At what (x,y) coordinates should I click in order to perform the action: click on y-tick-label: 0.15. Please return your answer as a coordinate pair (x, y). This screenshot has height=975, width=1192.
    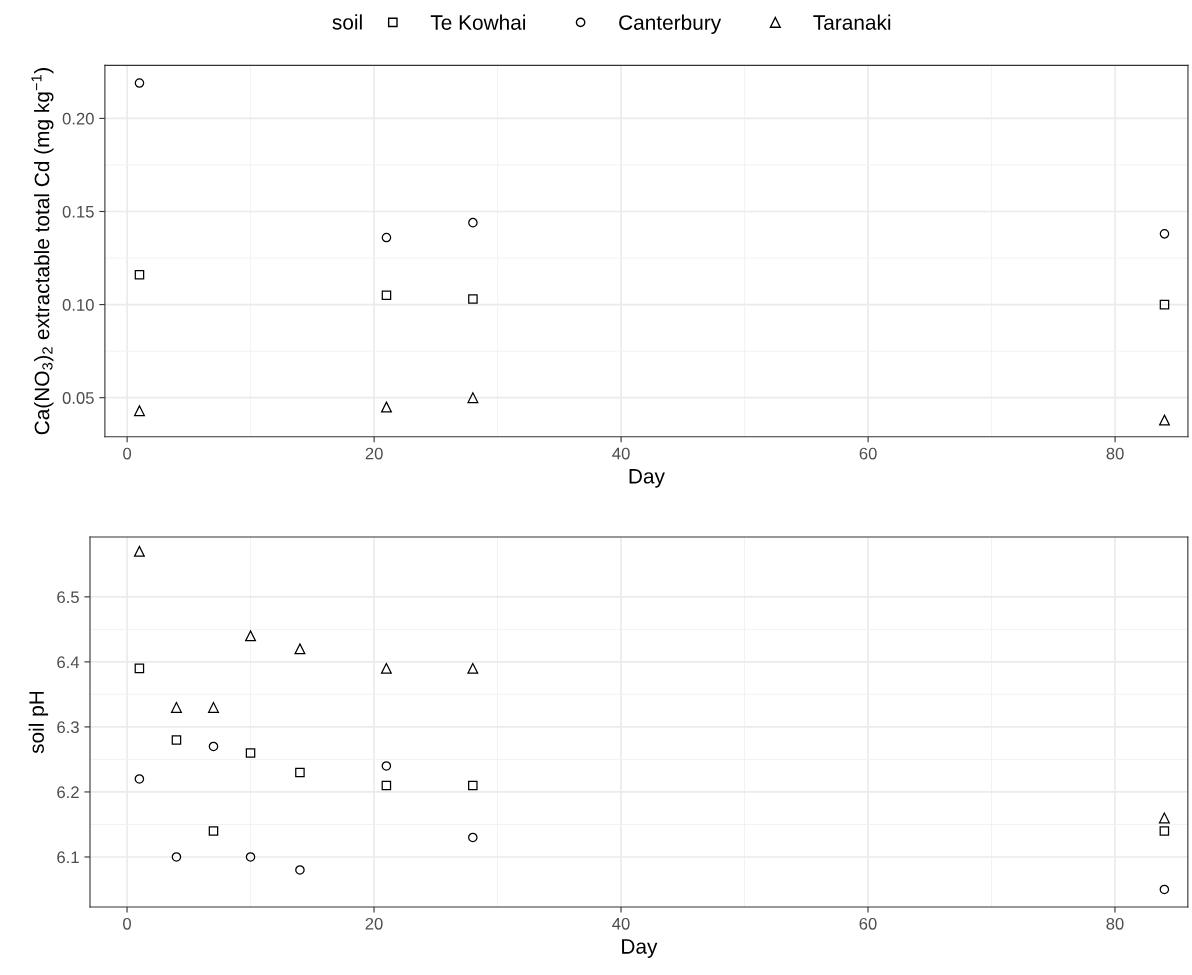
    Looking at the image, I should click on (78, 211).